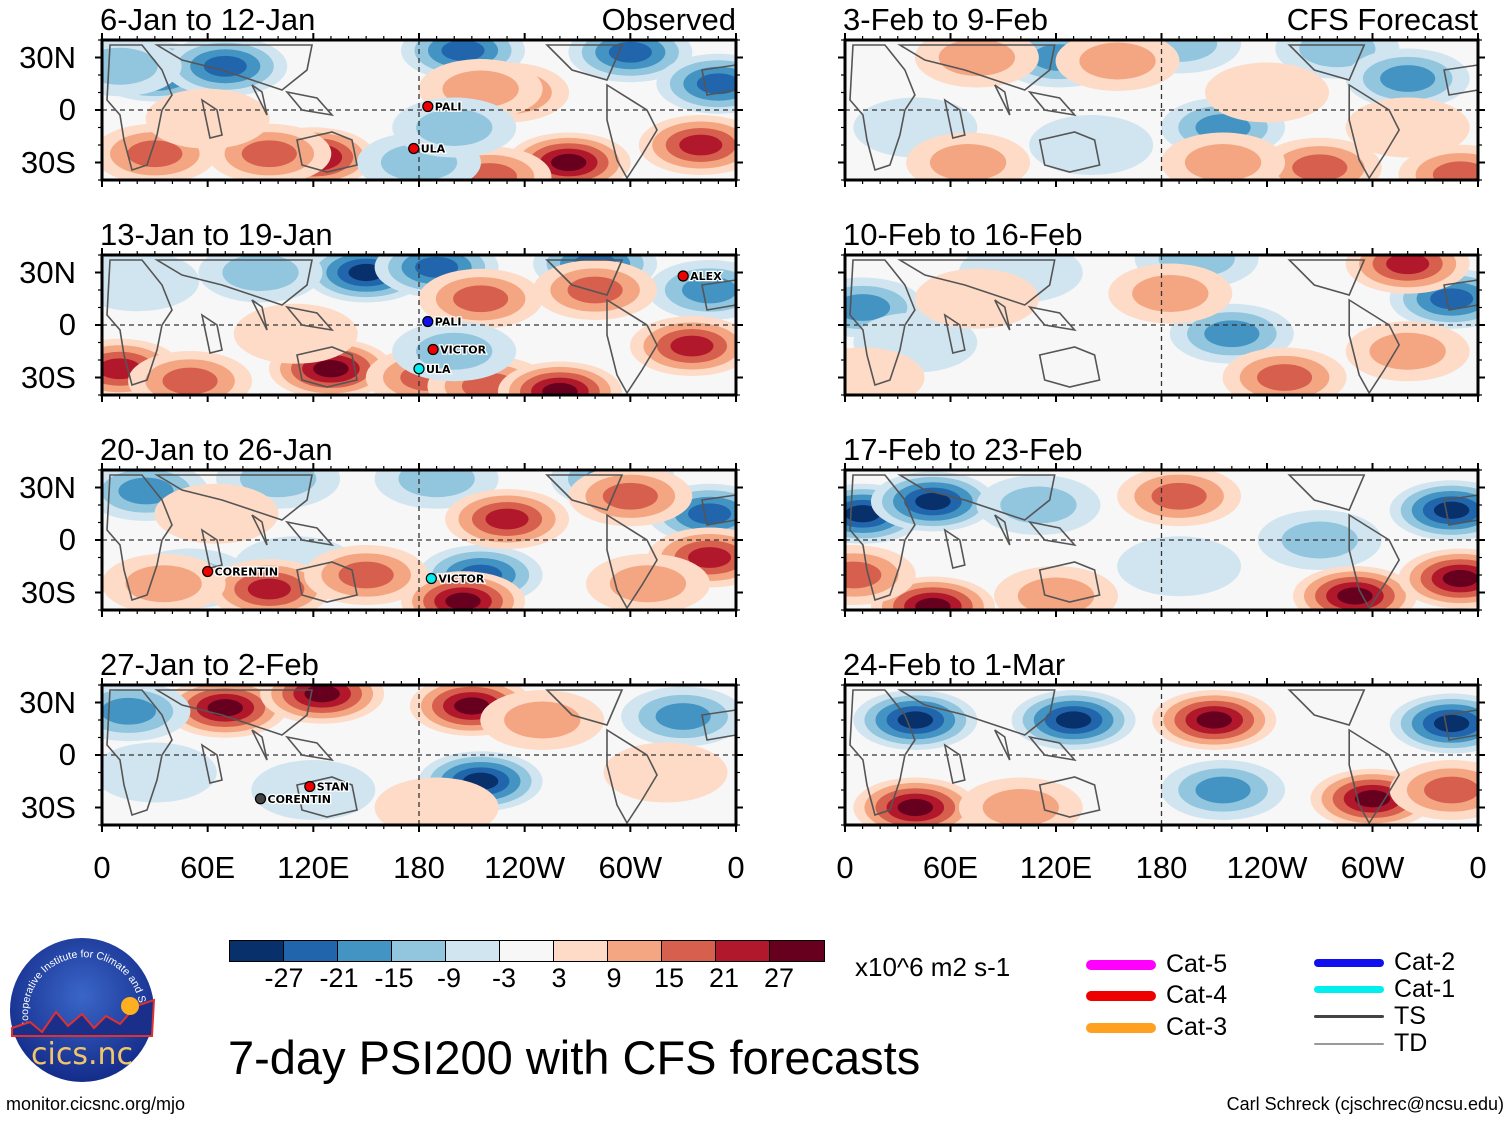  I want to click on legend-item: Cat-1, so click(1384, 989).